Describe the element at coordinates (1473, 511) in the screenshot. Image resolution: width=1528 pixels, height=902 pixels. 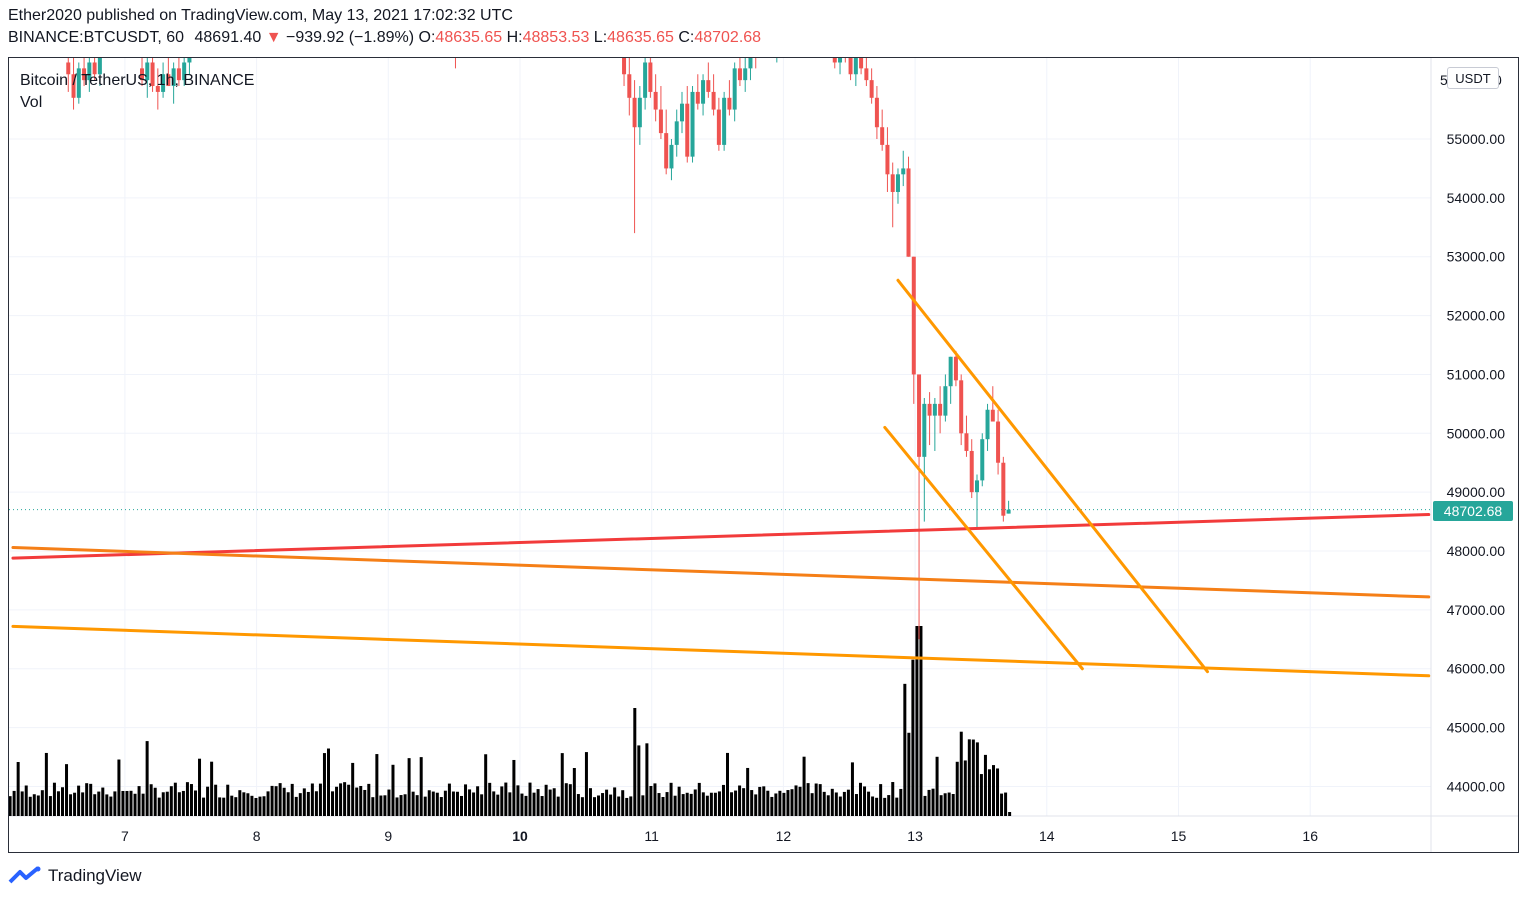
I see `current-price-tag: 48702.68` at that location.